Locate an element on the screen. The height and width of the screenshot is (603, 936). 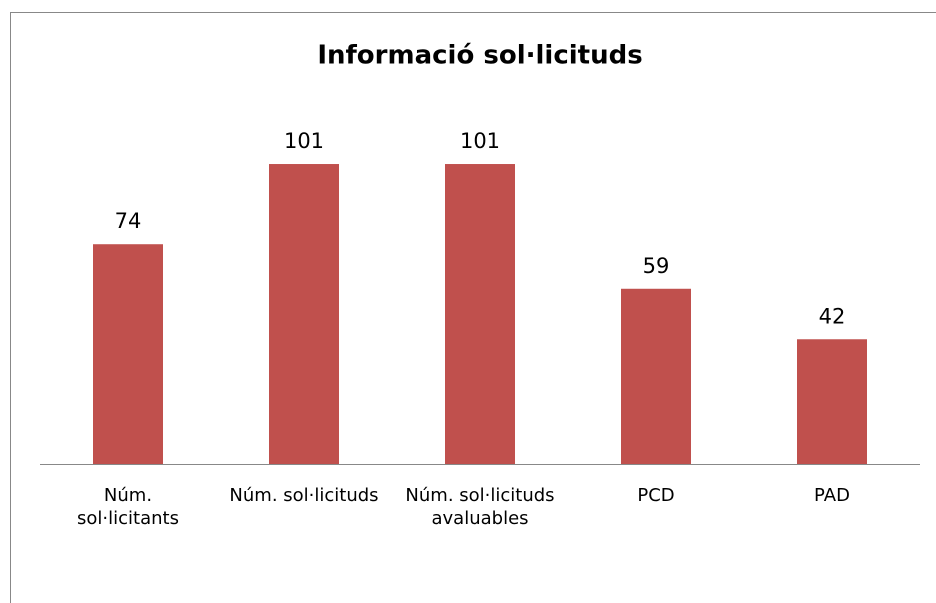
chart-title: Informació sol·licituds is located at coordinates (479, 56).